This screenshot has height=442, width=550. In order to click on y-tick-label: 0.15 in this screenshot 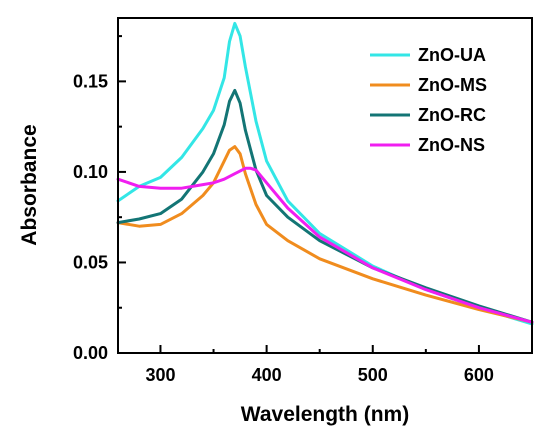, I will do `click(90, 81)`.